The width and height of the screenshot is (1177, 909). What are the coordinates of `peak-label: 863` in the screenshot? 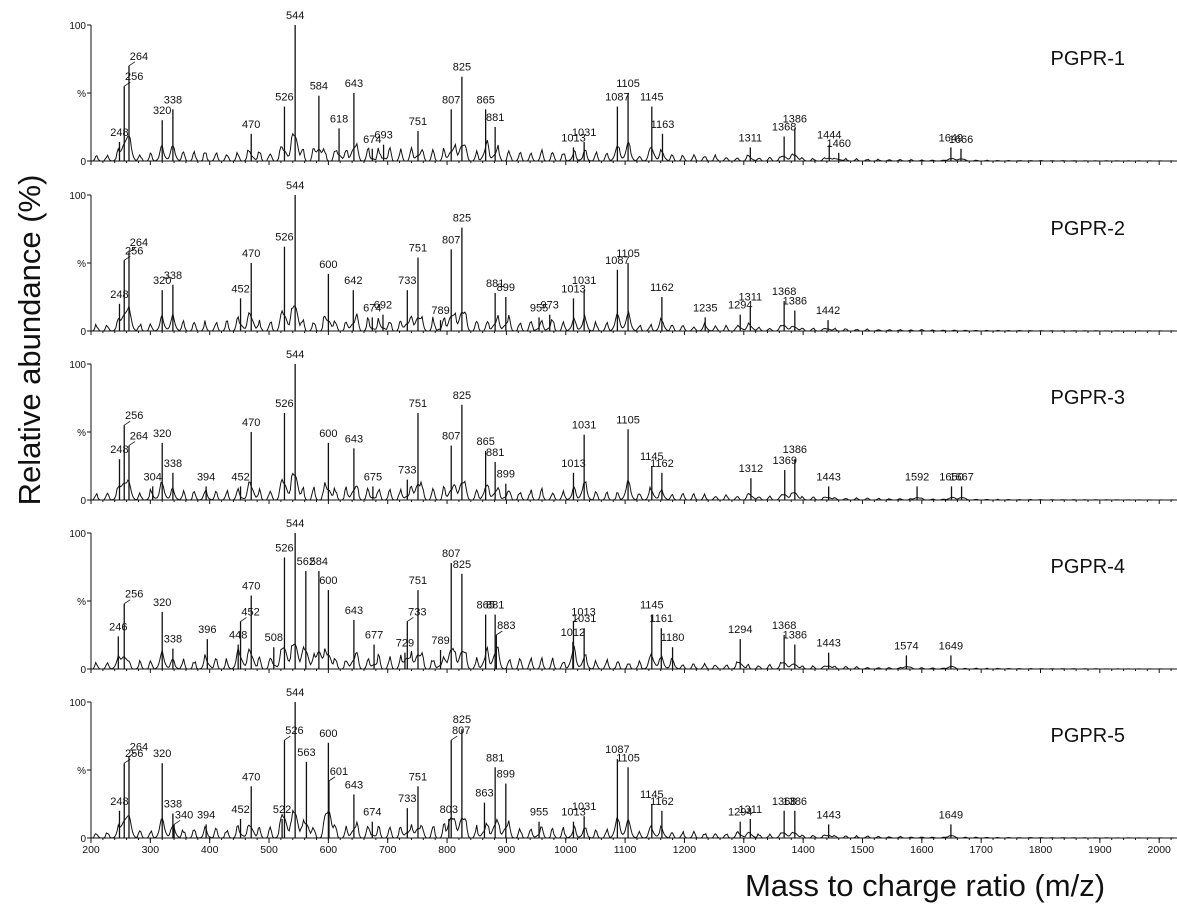 It's located at (484, 794).